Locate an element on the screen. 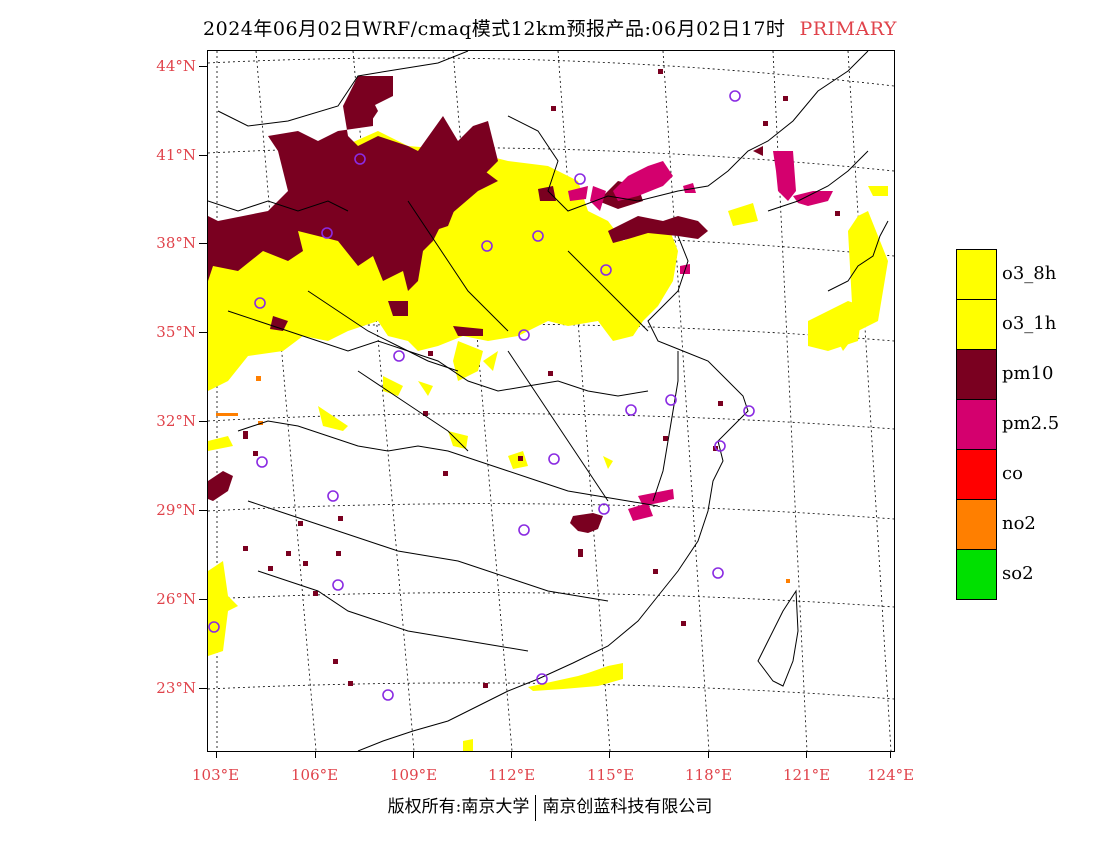 This screenshot has height=850, width=1100. lat-label-35: 35°N is located at coordinates (176, 332).